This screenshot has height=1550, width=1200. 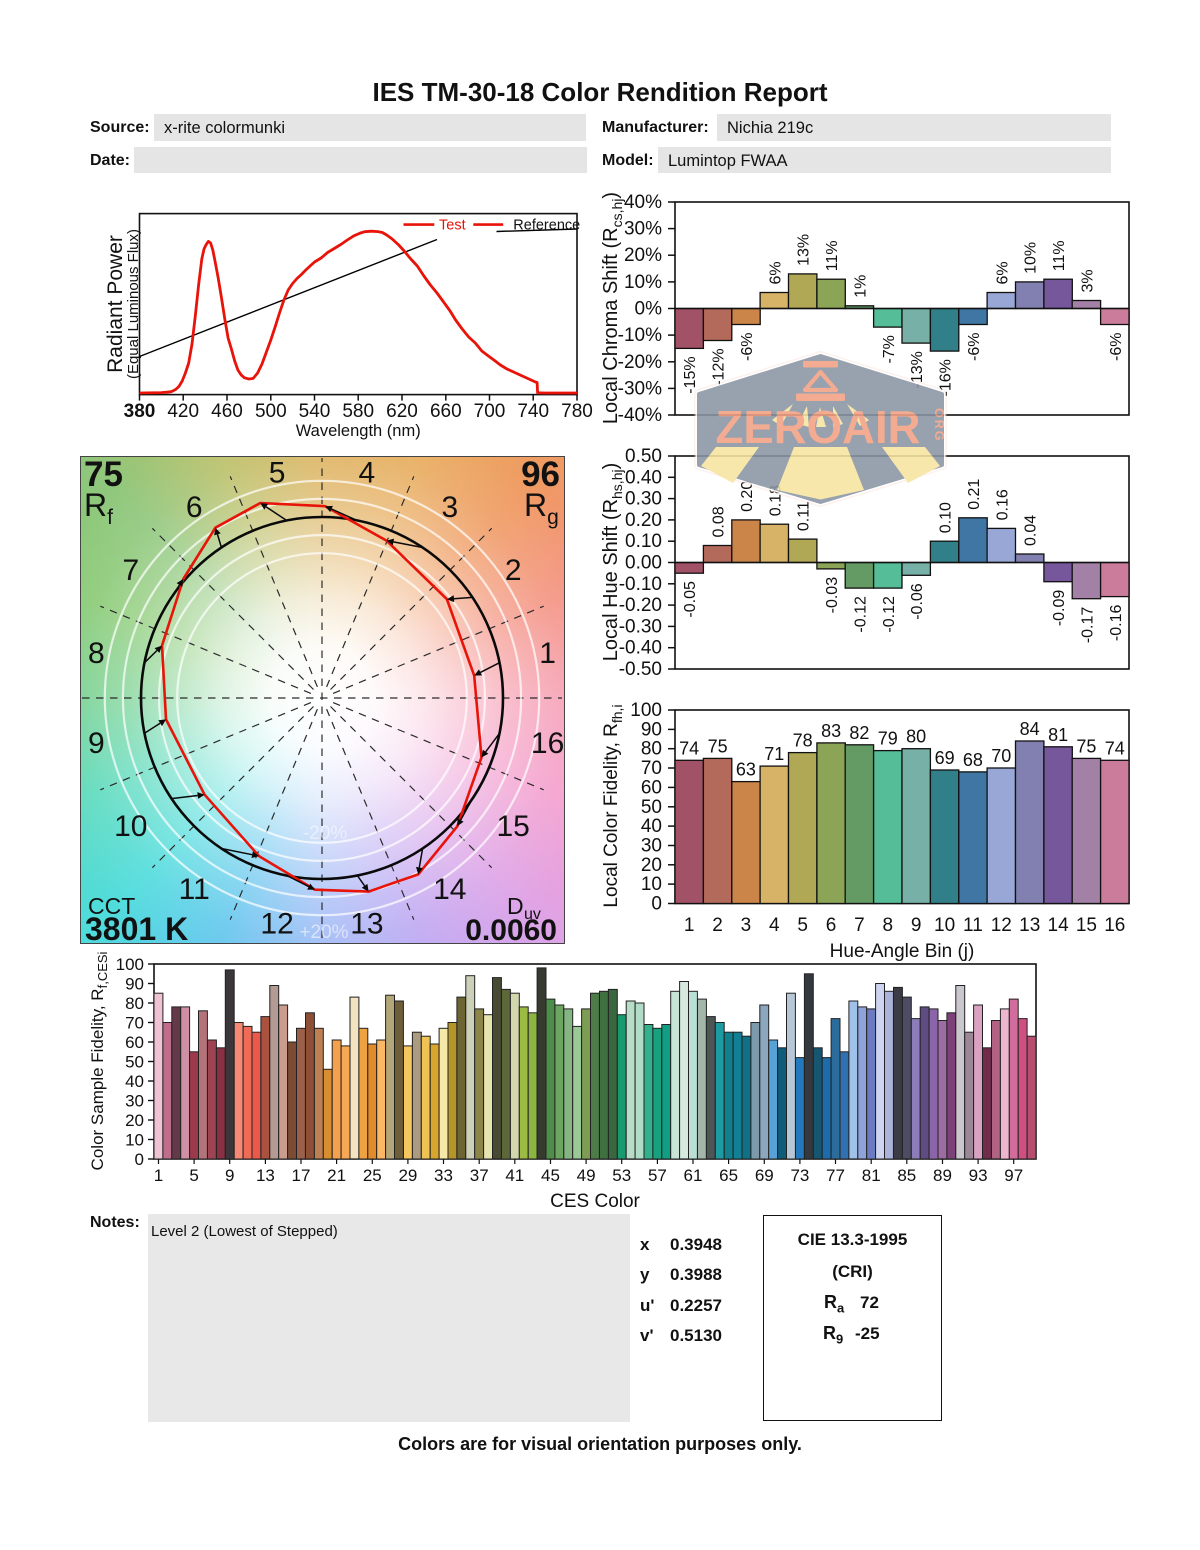 What do you see at coordinates (134, 1081) in the screenshot?
I see `svg-text: 40` at bounding box center [134, 1081].